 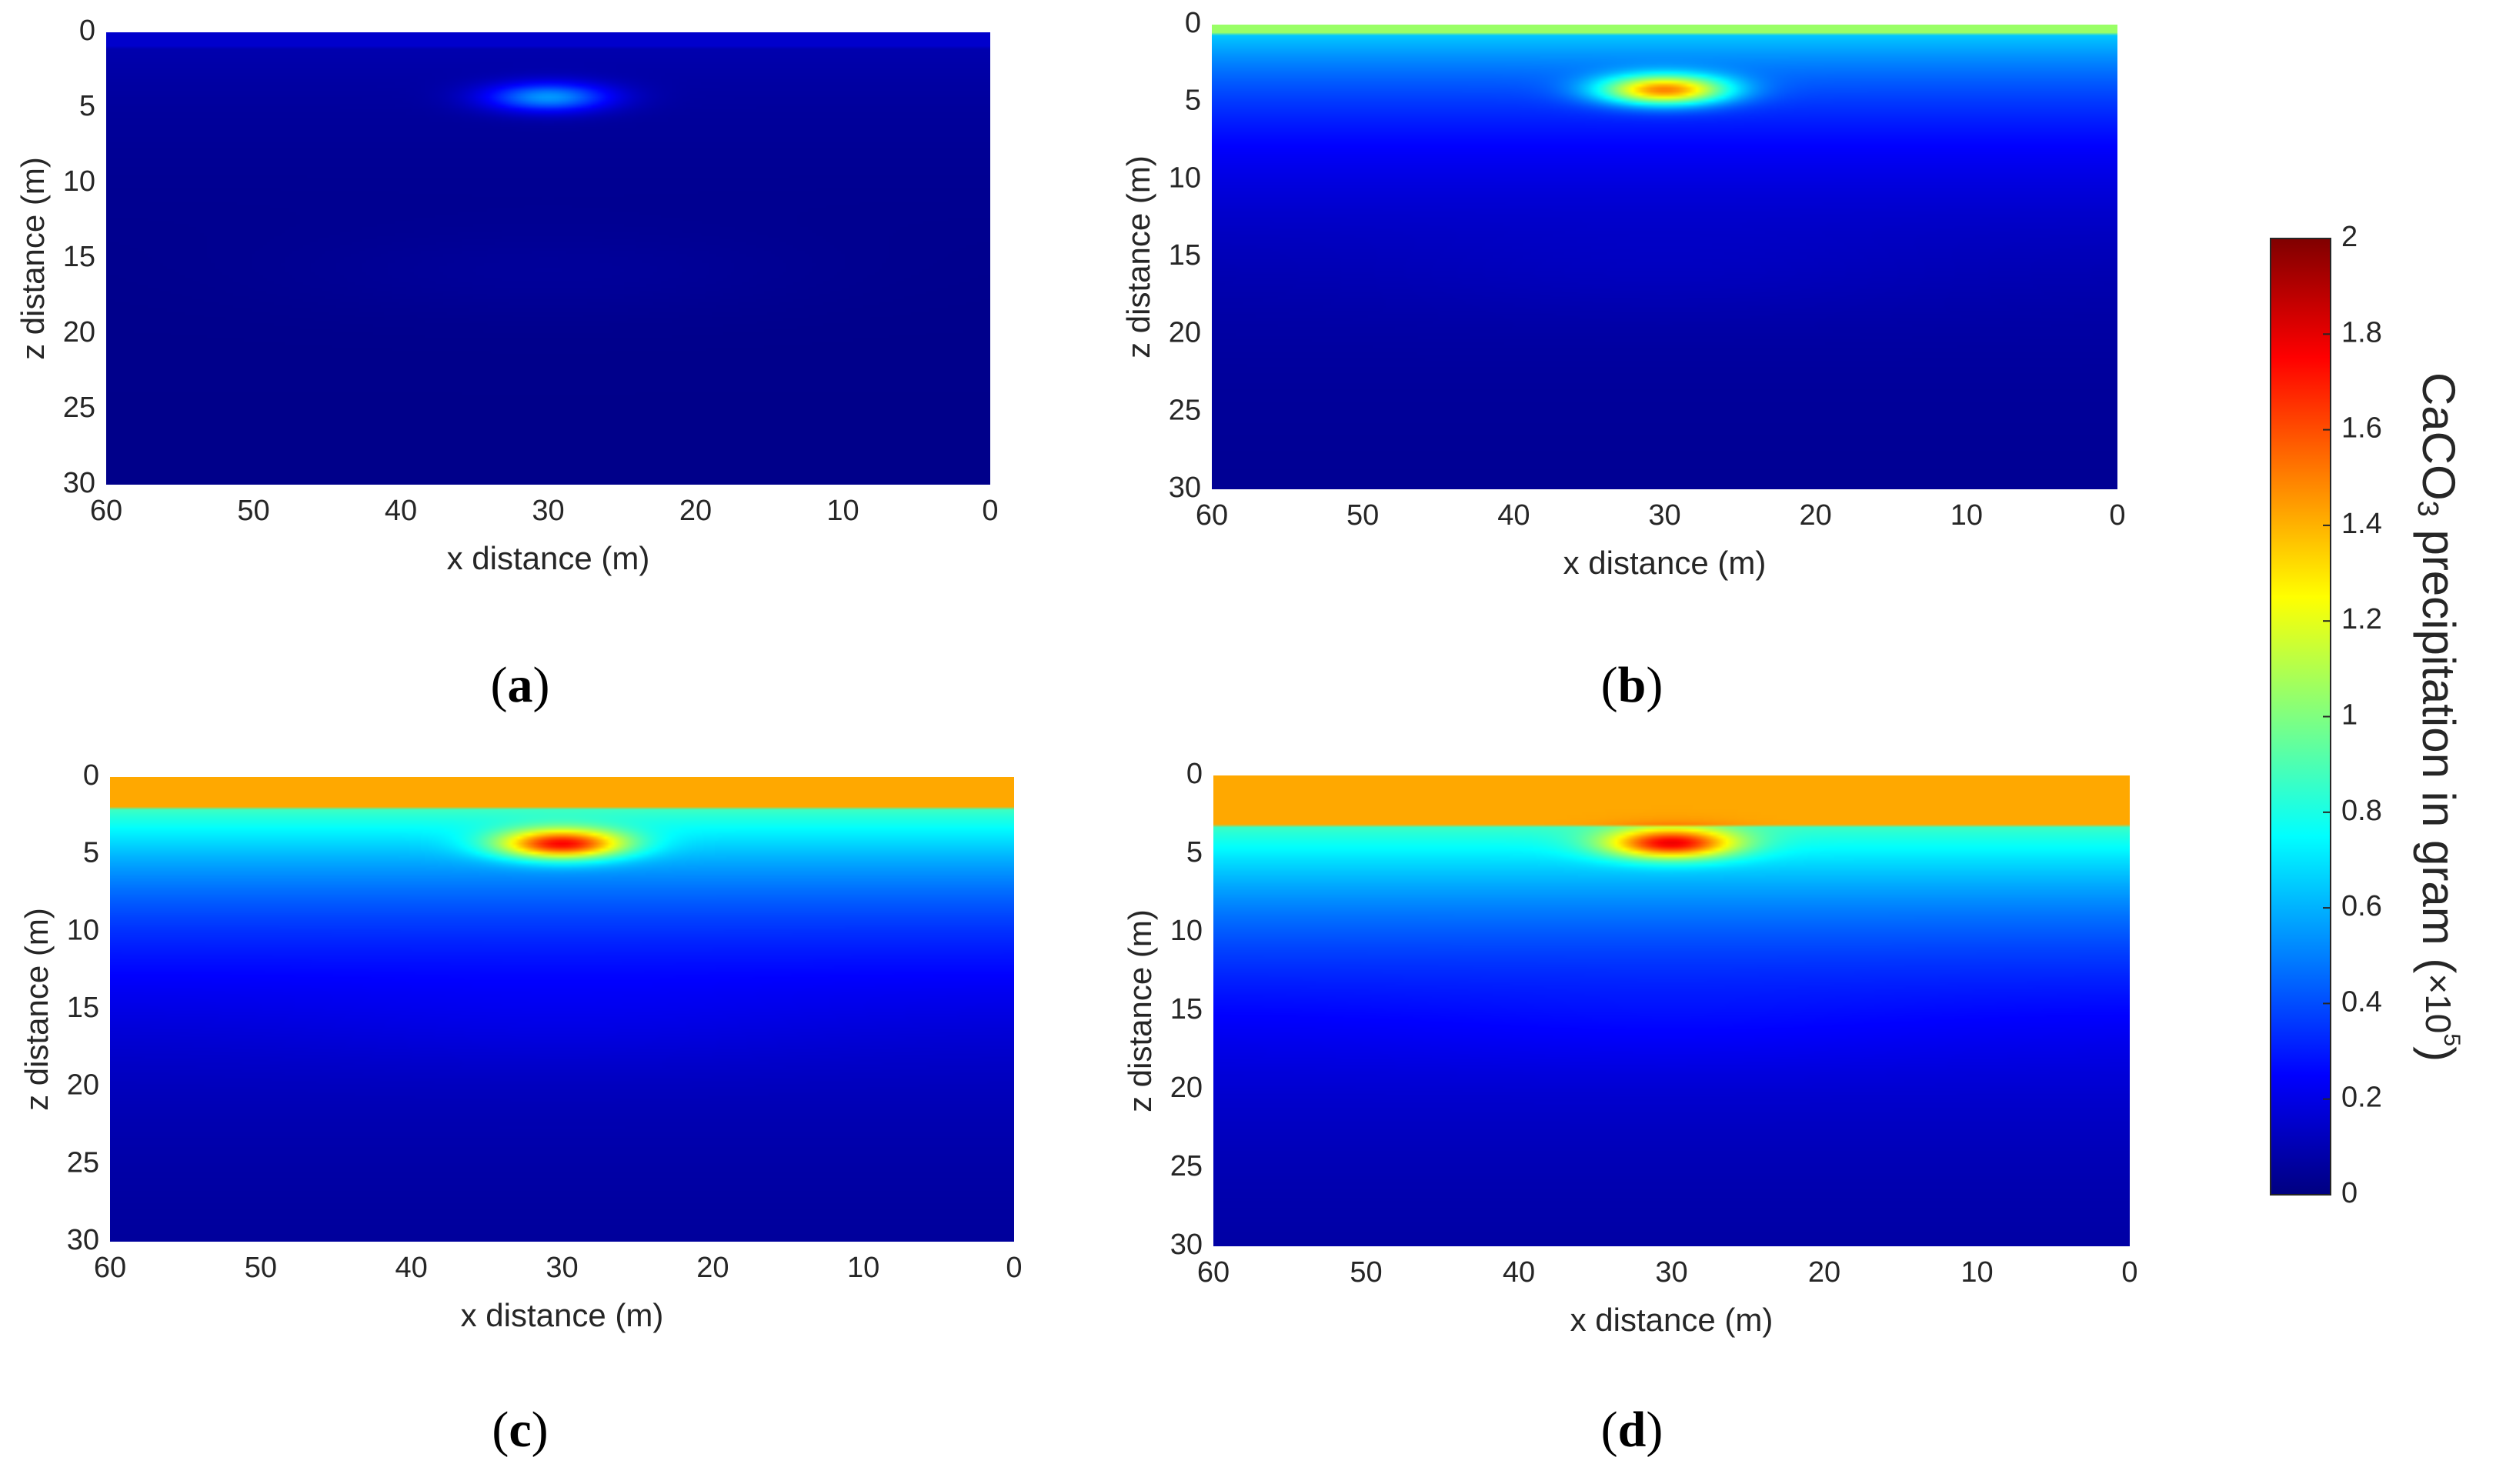 I want to click on colorbar-tick-label: 0.8, so click(x=2361, y=811).